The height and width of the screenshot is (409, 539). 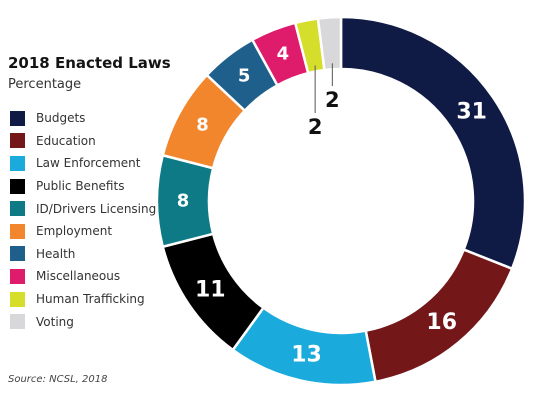 What do you see at coordinates (244, 76) in the screenshot?
I see `value-label-health: 5` at bounding box center [244, 76].